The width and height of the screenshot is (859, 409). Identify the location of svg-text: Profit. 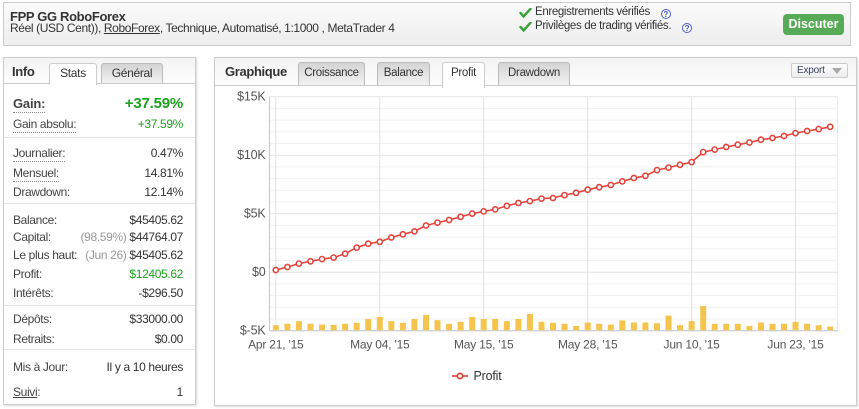
(488, 376).